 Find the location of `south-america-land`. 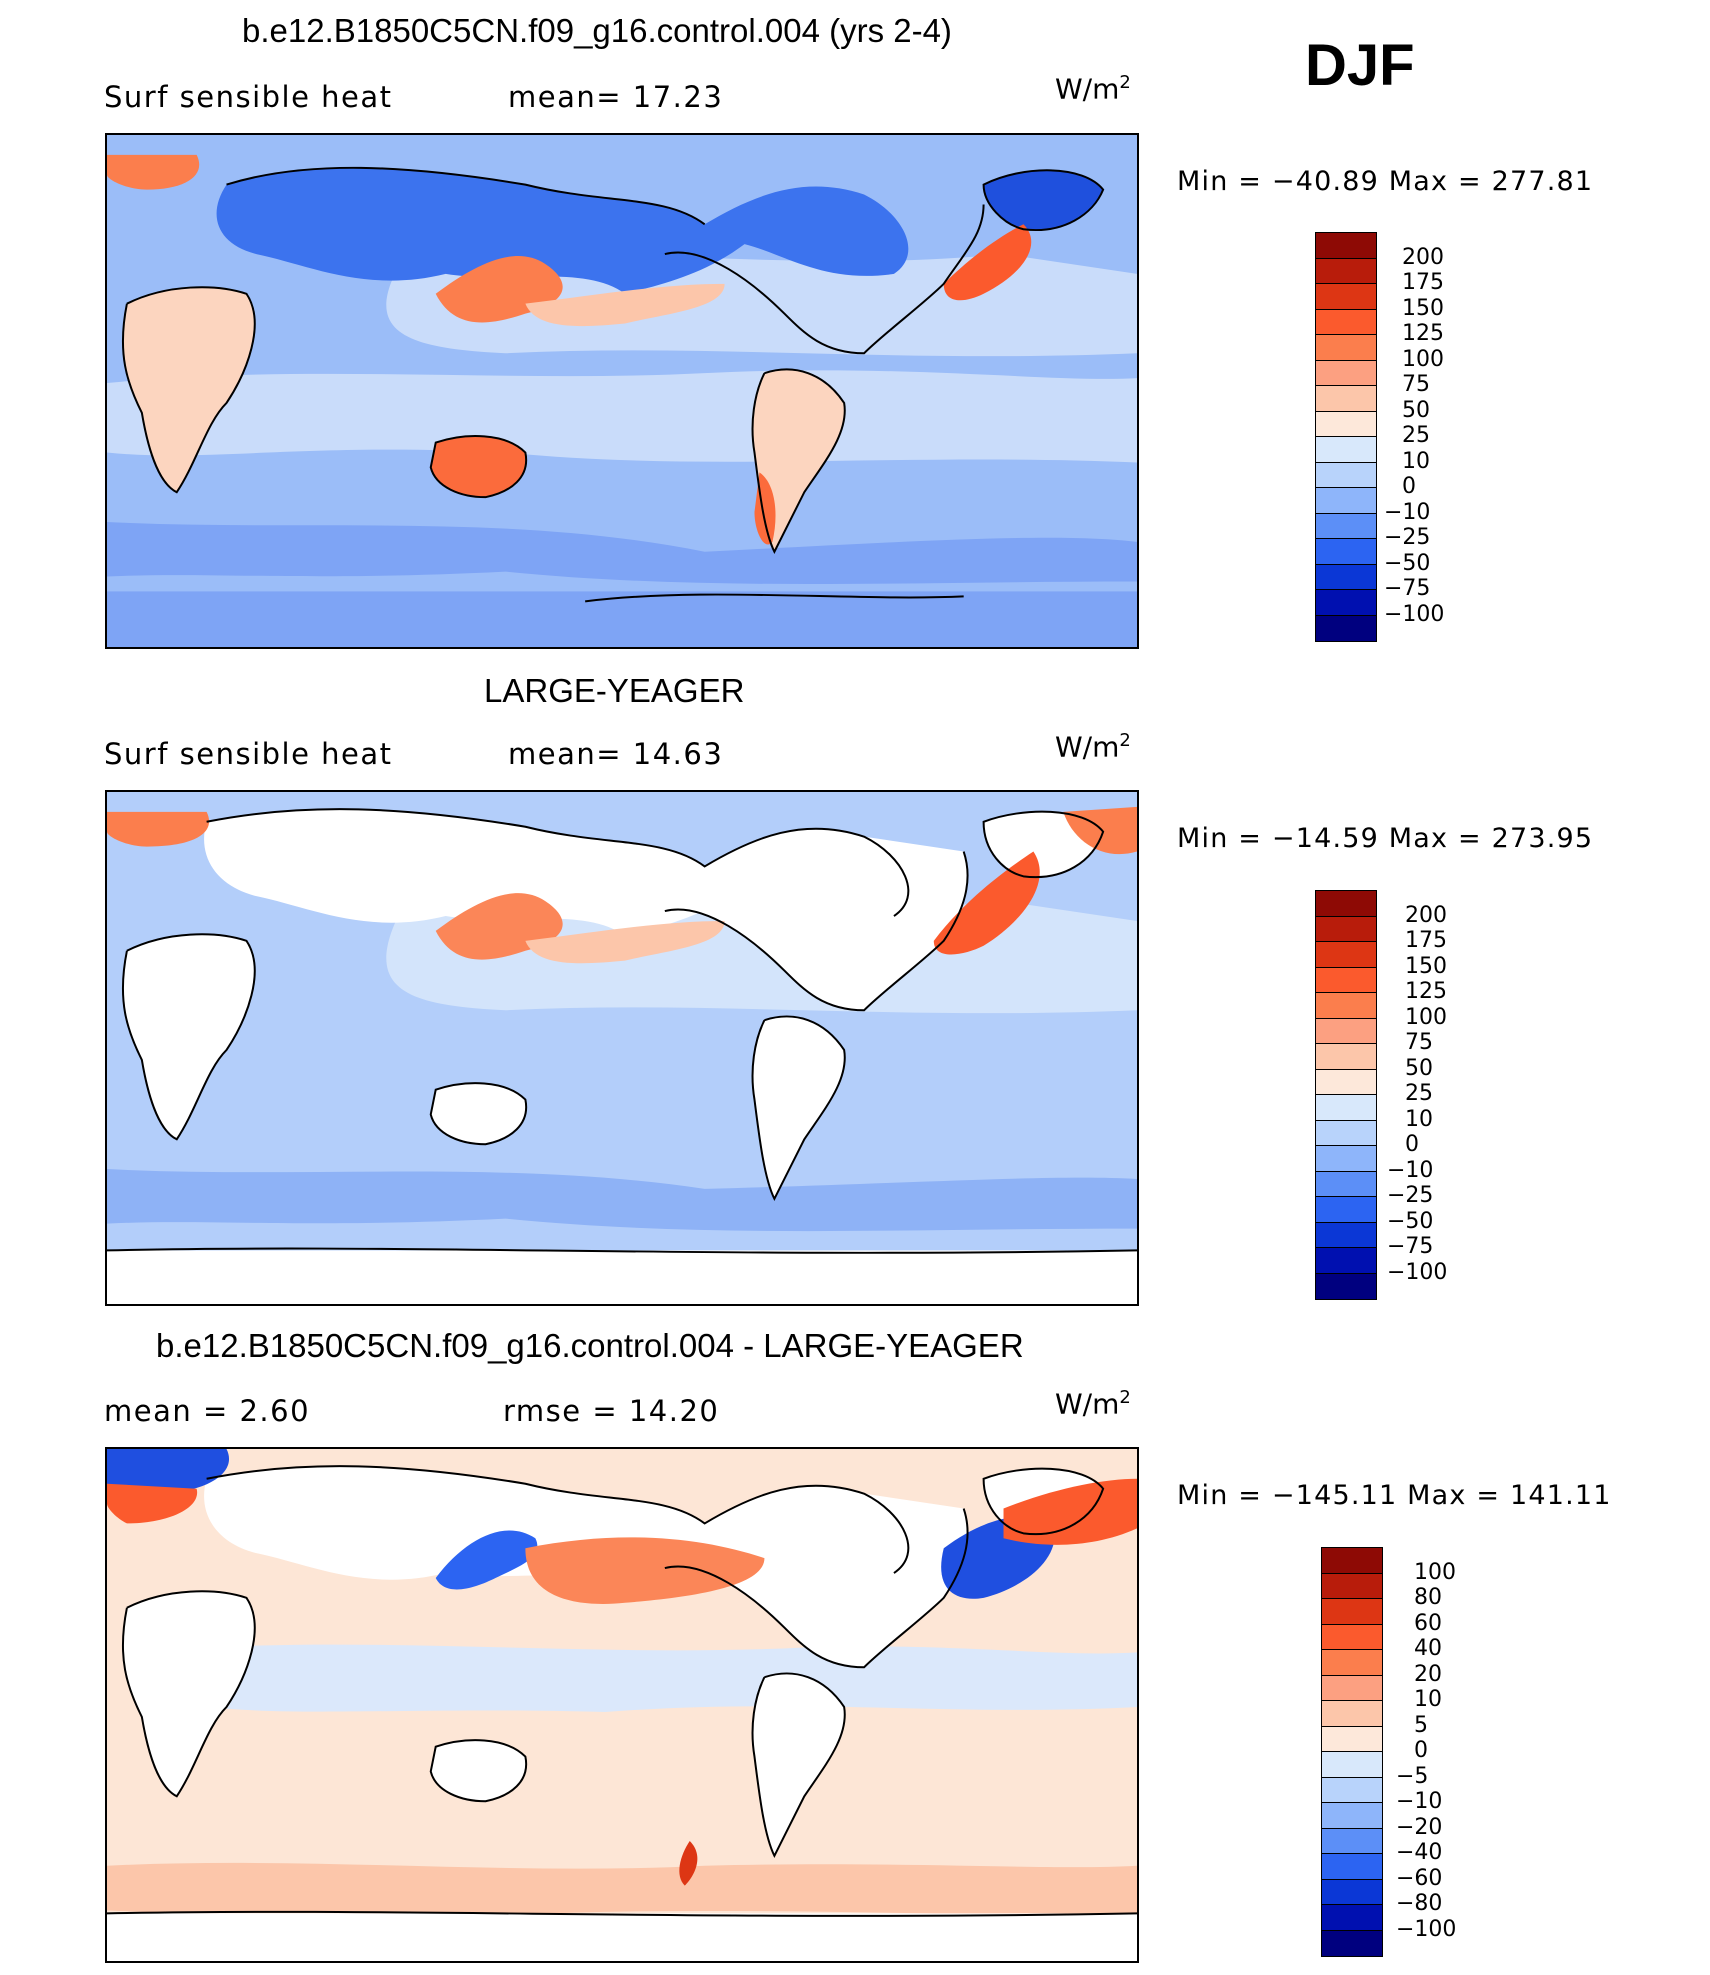

south-america-land is located at coordinates (798, 1107).